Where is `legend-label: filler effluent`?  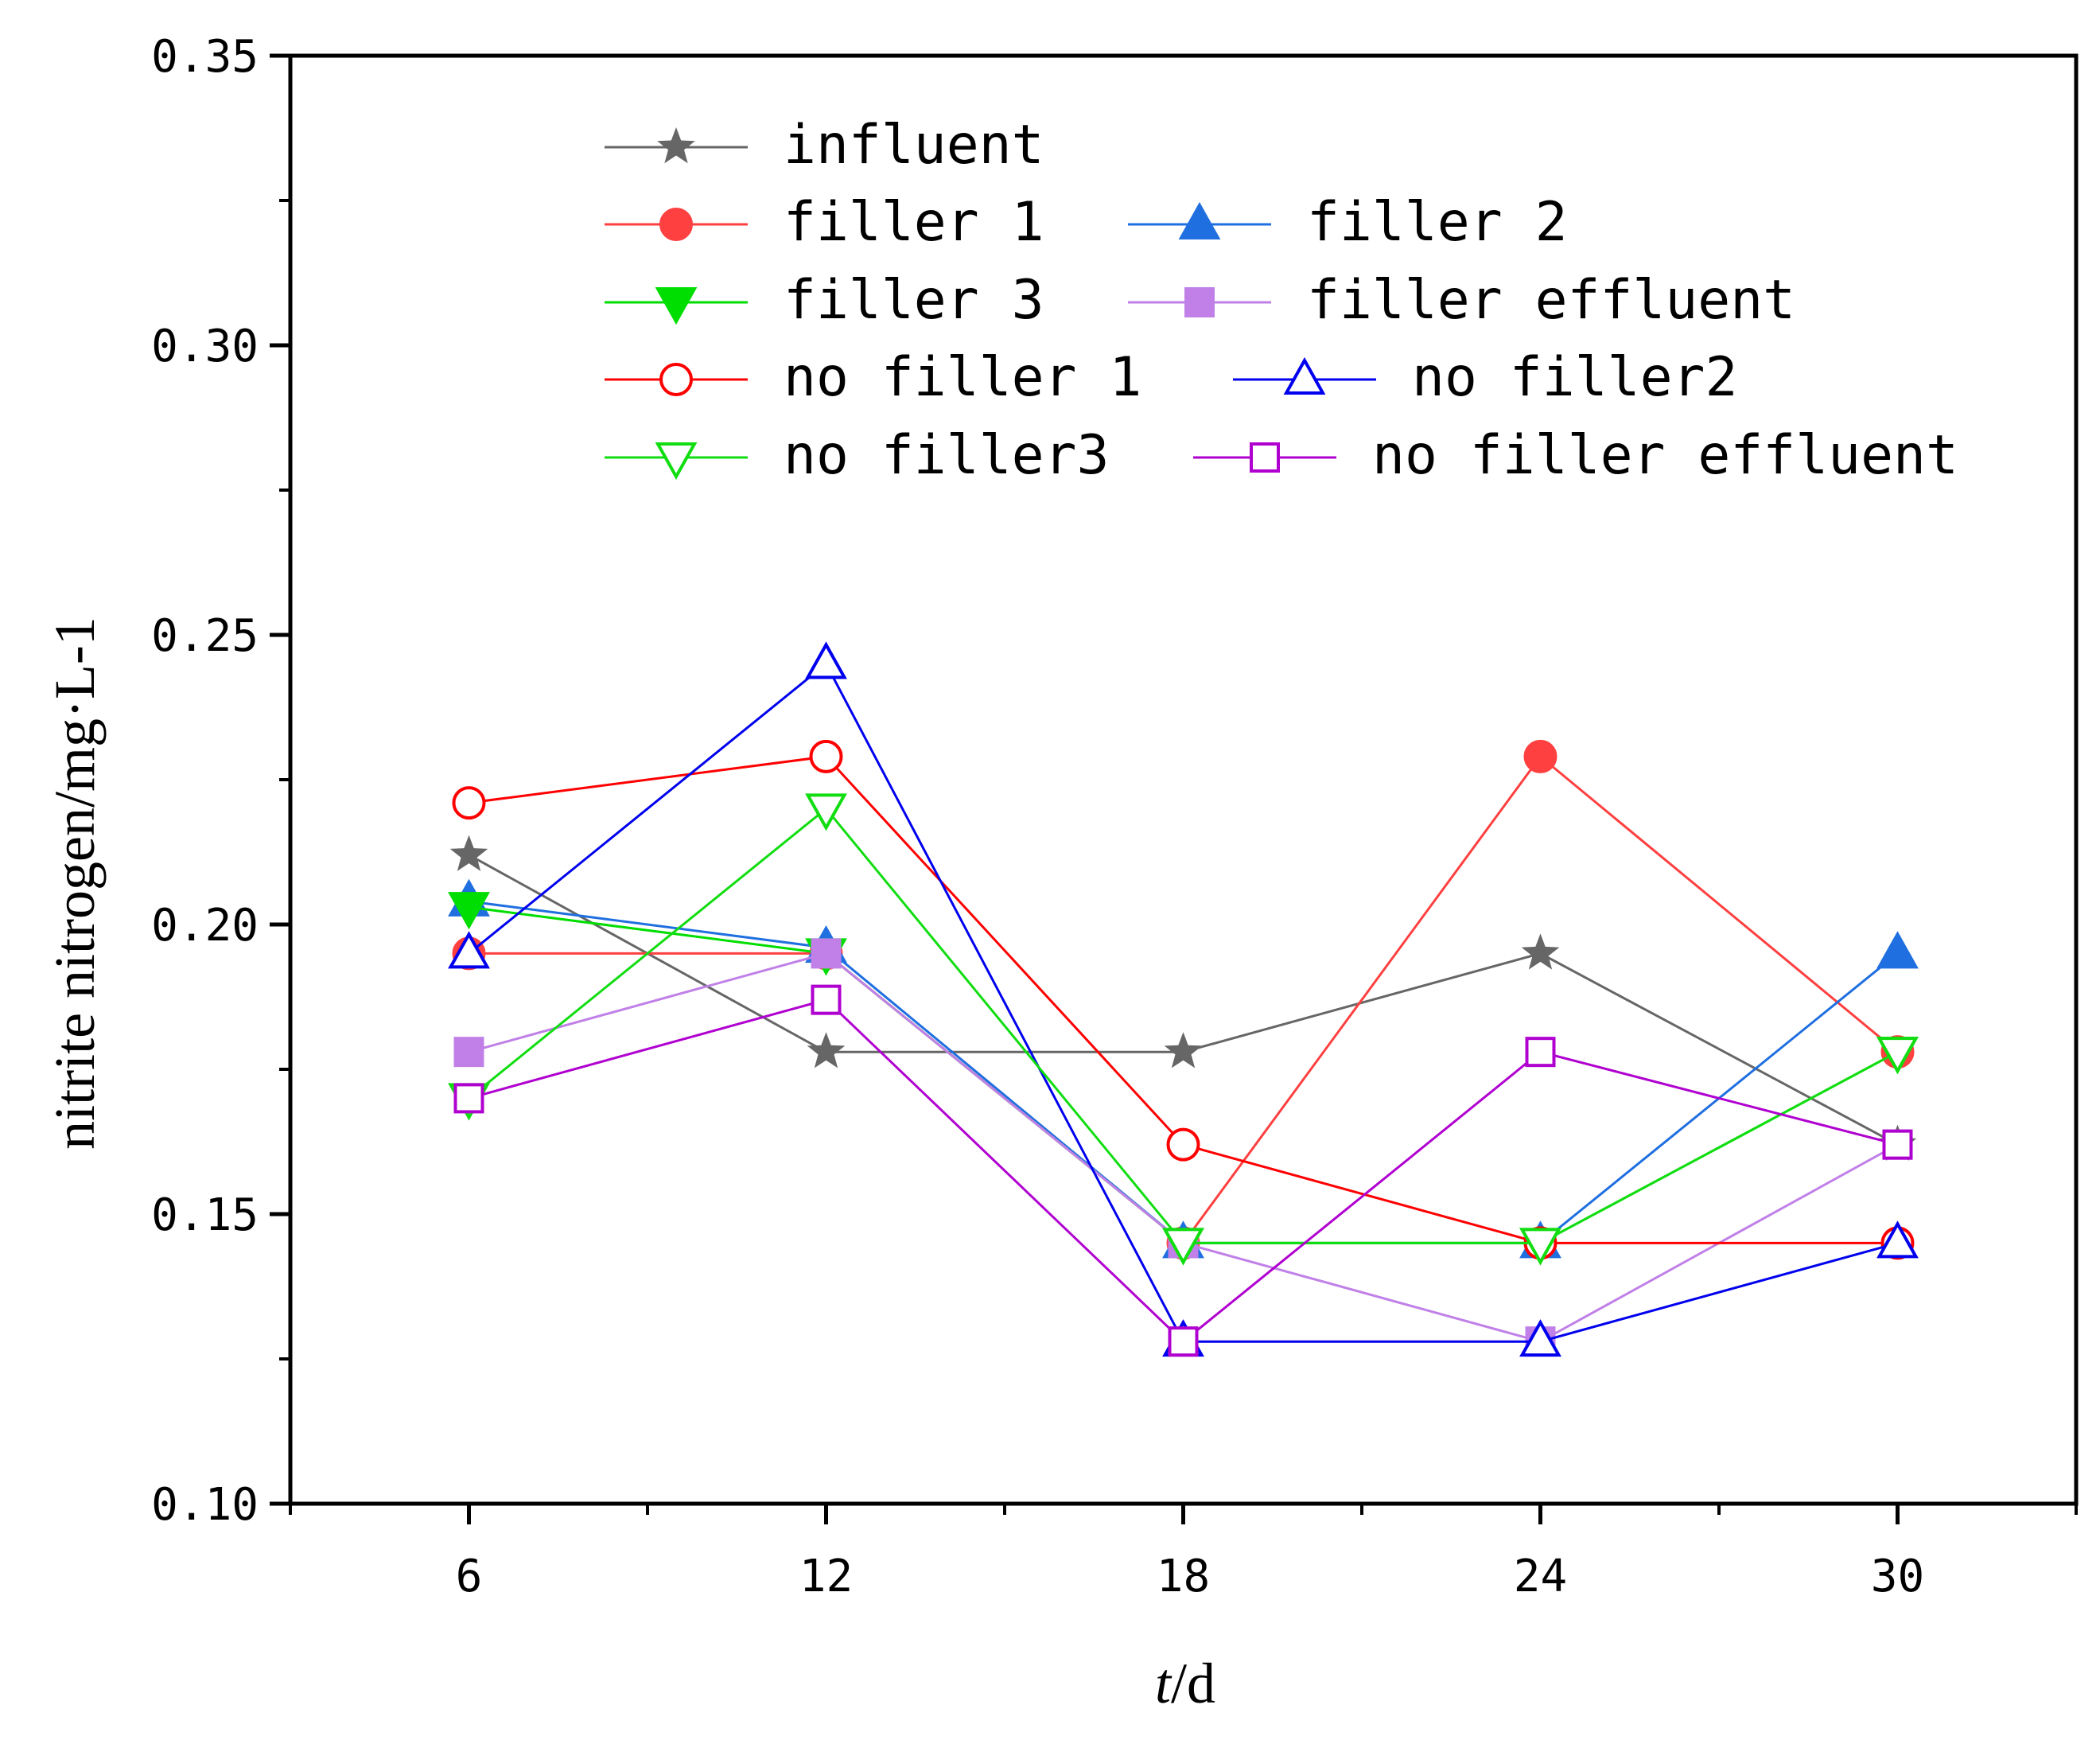 legend-label: filler effluent is located at coordinates (1551, 300).